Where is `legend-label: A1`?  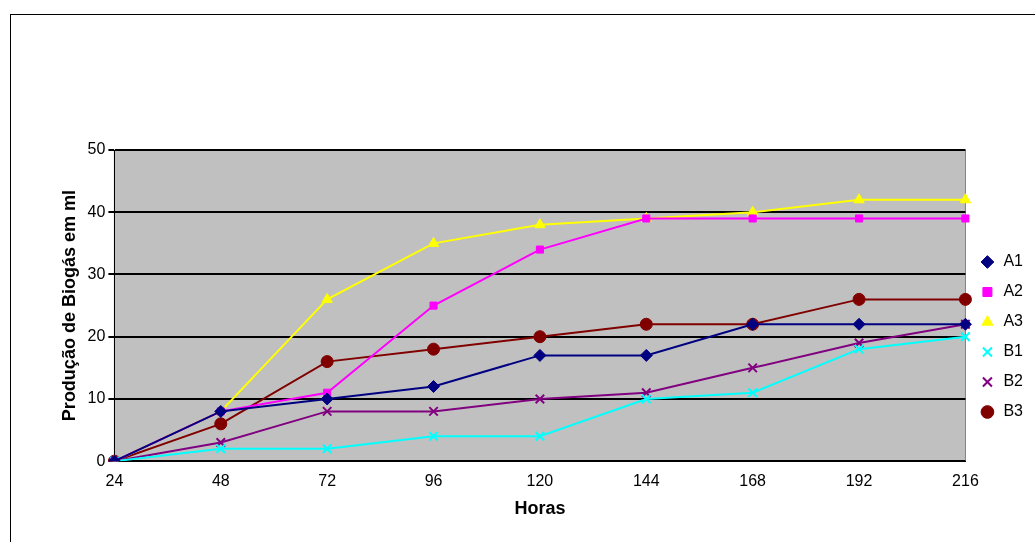
legend-label: A1 is located at coordinates (1013, 261).